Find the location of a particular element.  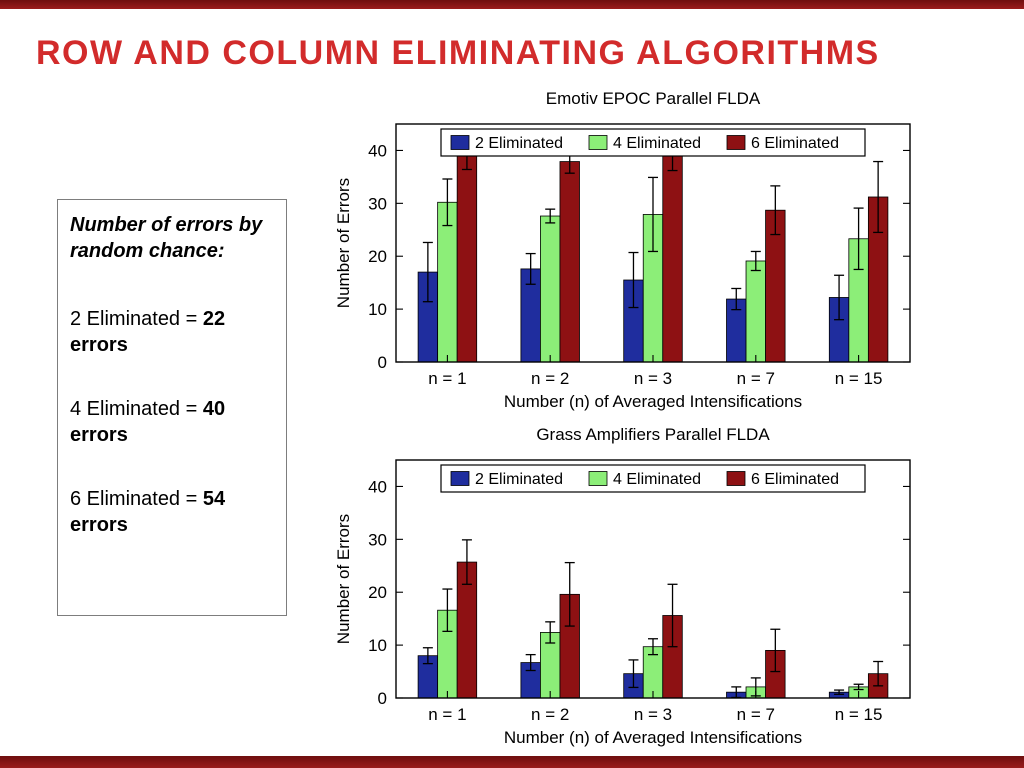

info-line-value: 22 errors is located at coordinates (148, 332).